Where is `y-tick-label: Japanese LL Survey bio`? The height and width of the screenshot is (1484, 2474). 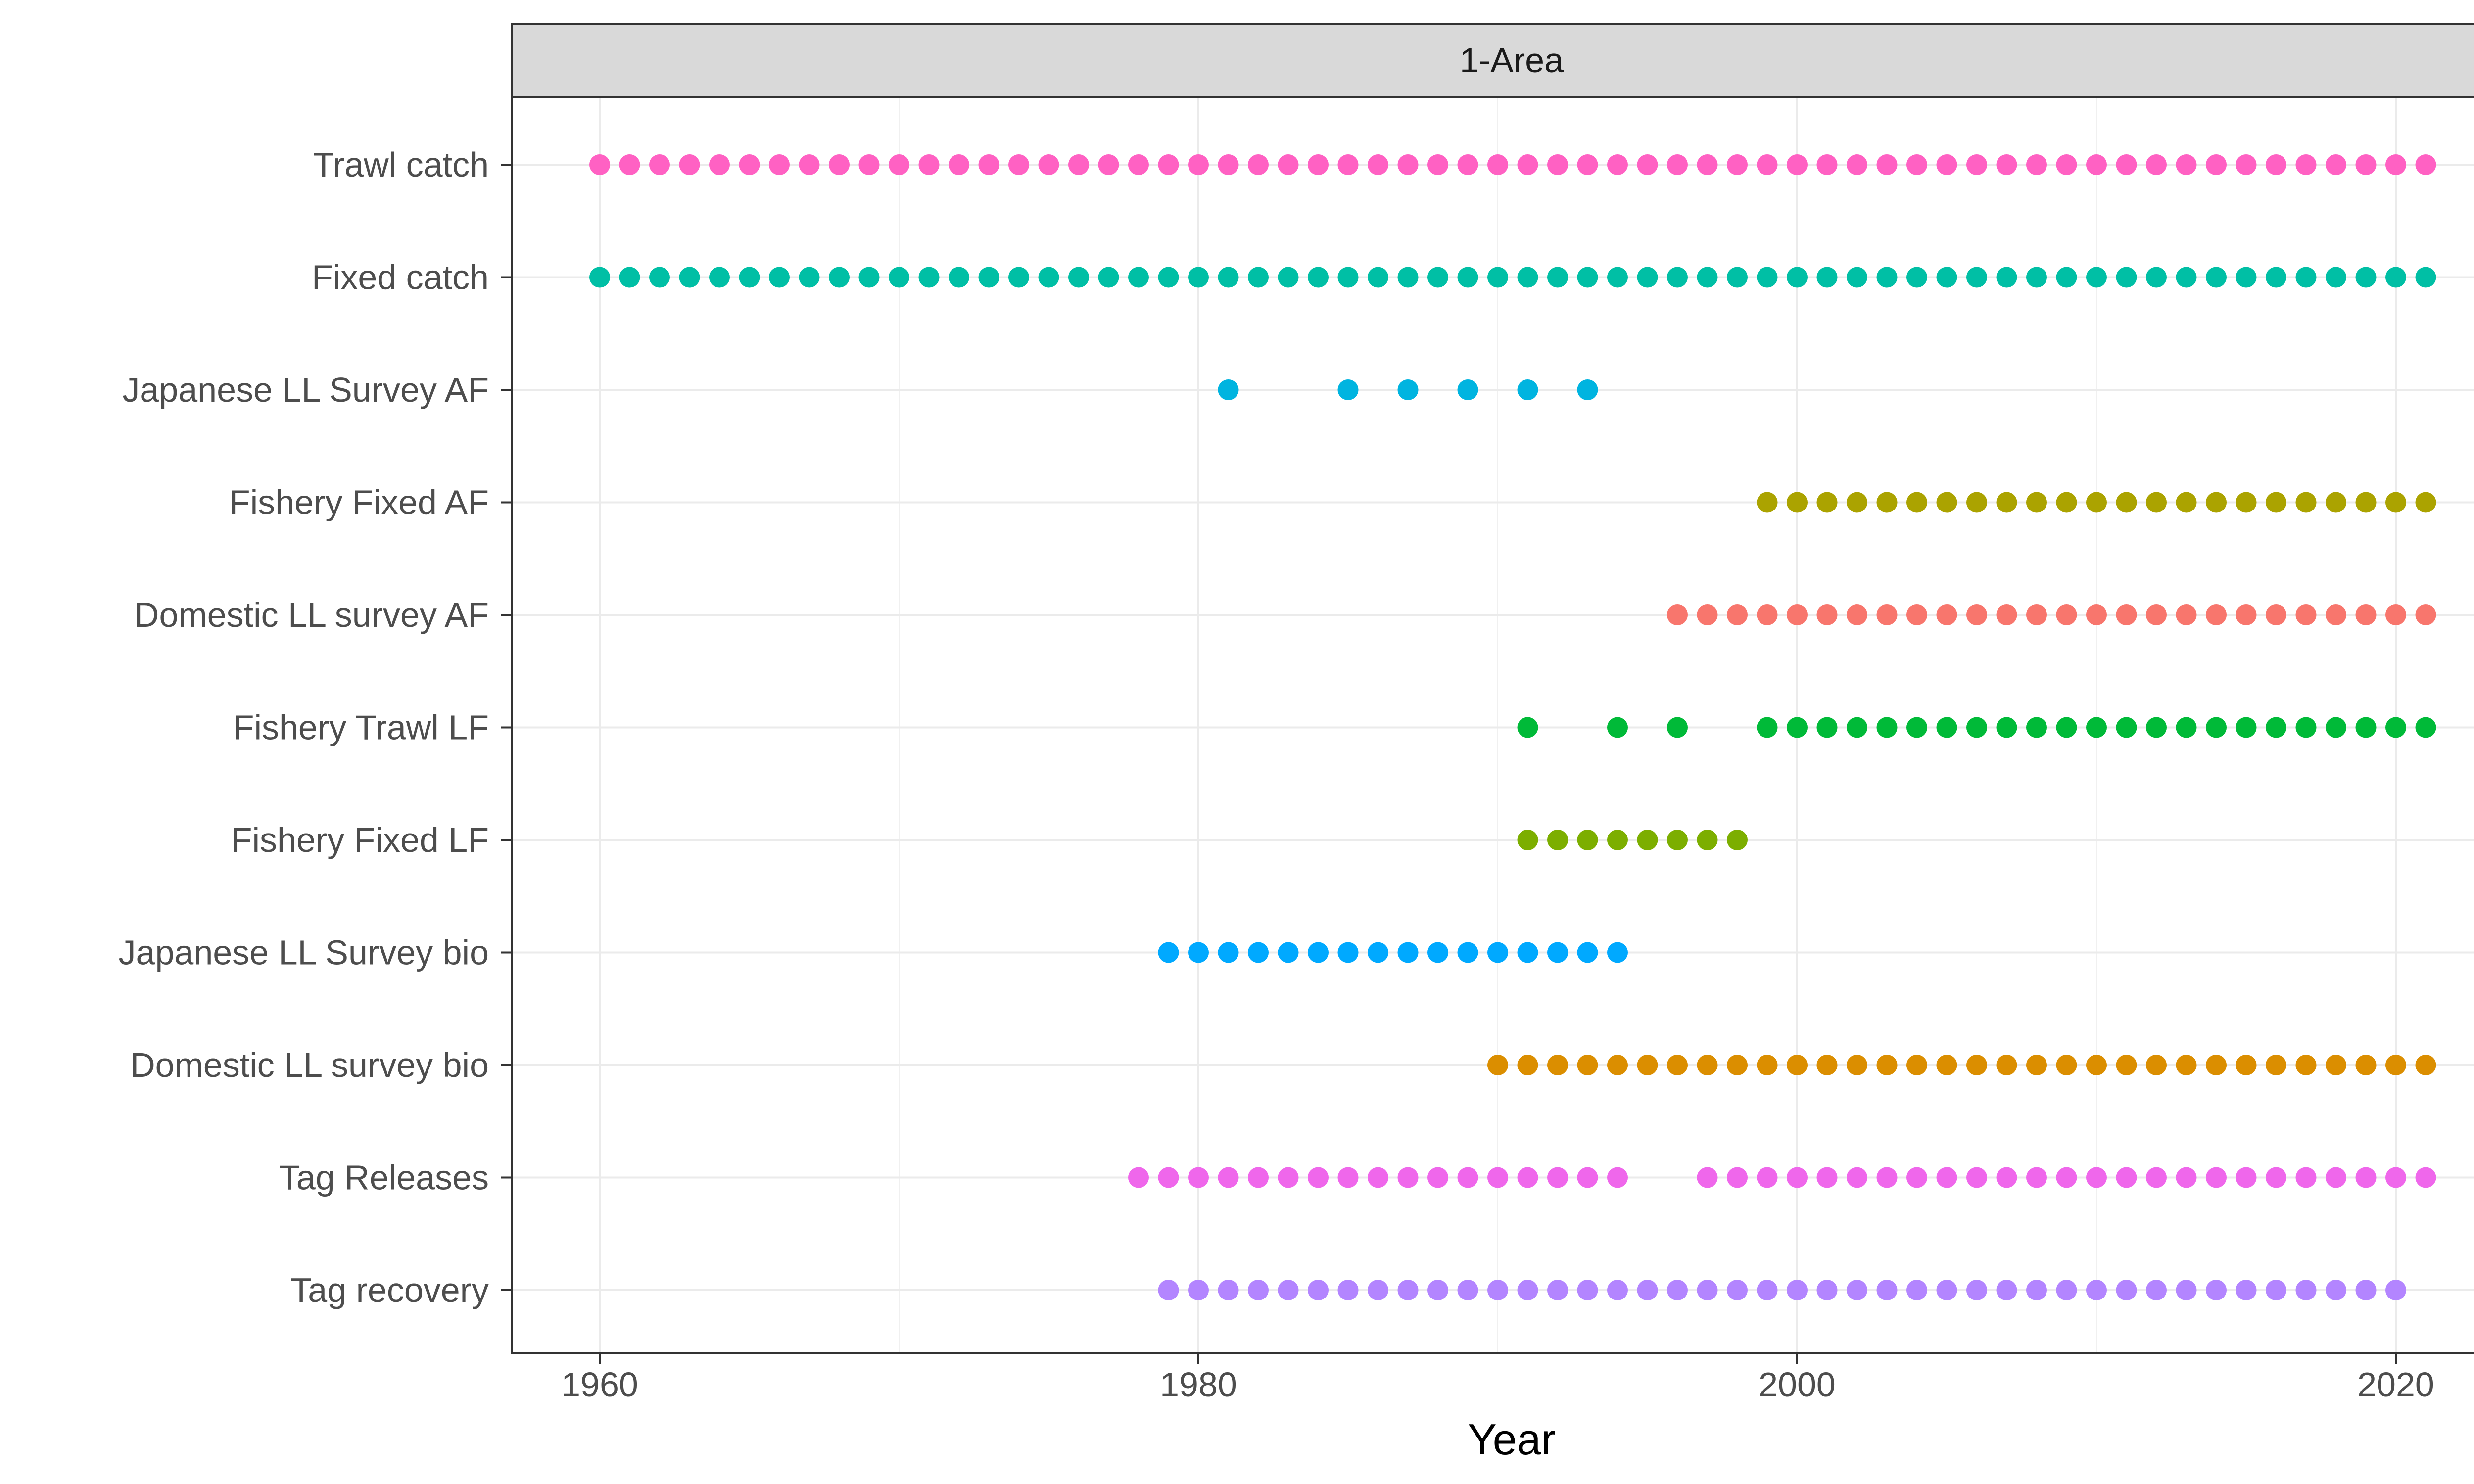 y-tick-label: Japanese LL Survey bio is located at coordinates (304, 952).